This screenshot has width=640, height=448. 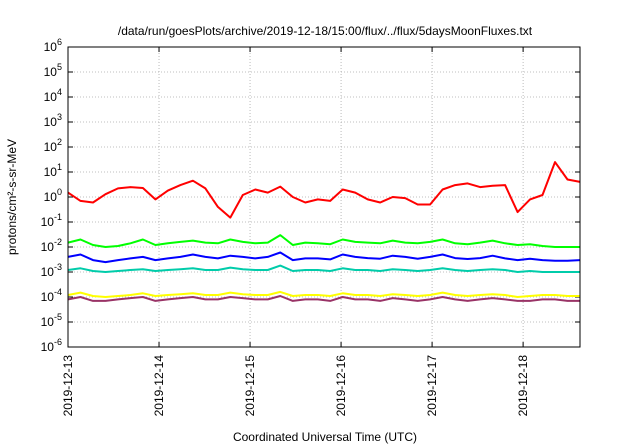 I want to click on y-tick-label: 10⁻⁵, so click(x=51, y=320).